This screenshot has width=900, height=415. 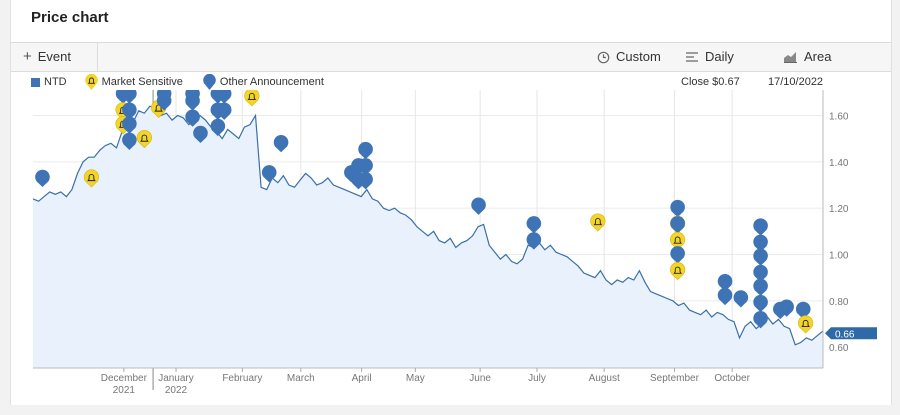 I want to click on x-tick-label: July, so click(x=537, y=378).